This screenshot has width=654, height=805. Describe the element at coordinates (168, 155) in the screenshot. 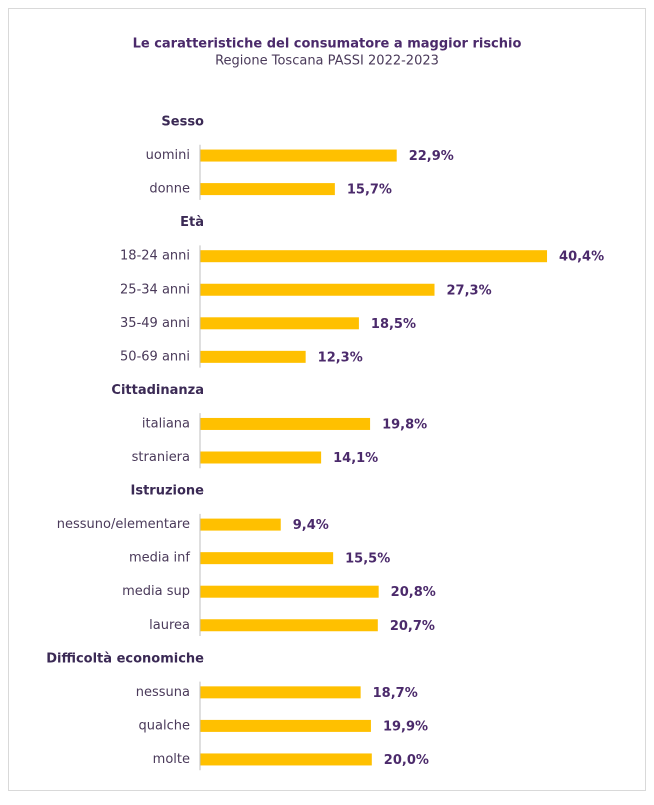

I see `category-label: uomini` at that location.